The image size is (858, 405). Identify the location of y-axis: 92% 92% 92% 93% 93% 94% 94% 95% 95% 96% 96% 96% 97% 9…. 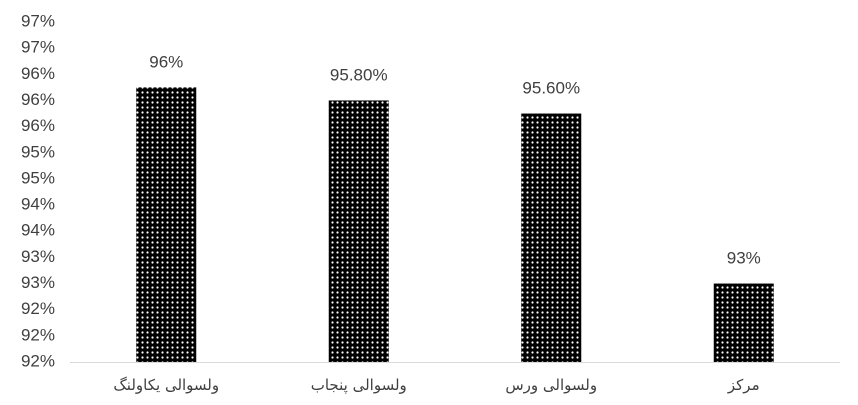
(38, 190).